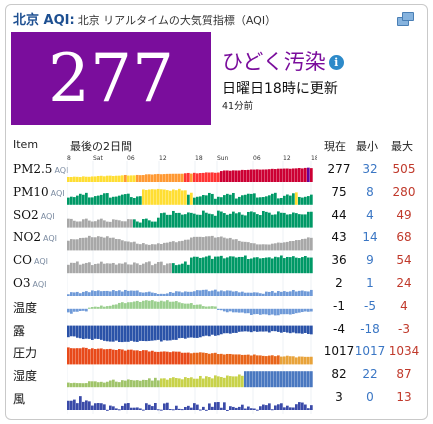  What do you see at coordinates (407, 19) in the screenshot?
I see `view-toggle-icon` at bounding box center [407, 19].